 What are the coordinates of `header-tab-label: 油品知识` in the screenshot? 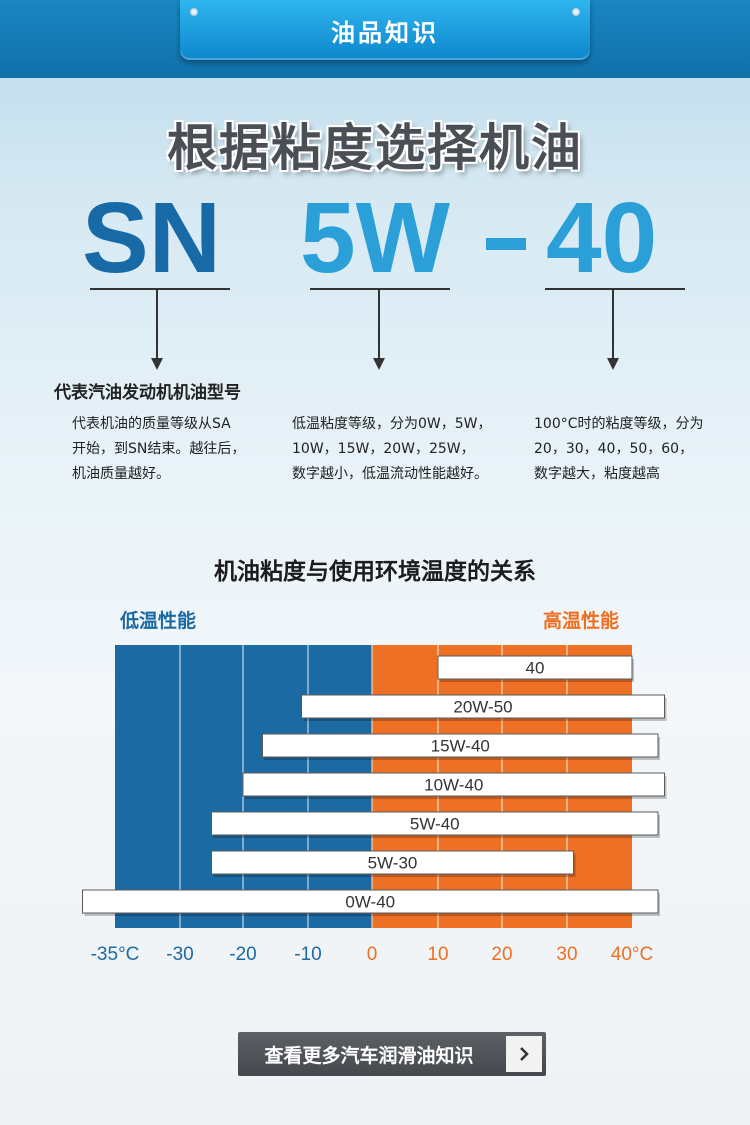 It's located at (385, 32).